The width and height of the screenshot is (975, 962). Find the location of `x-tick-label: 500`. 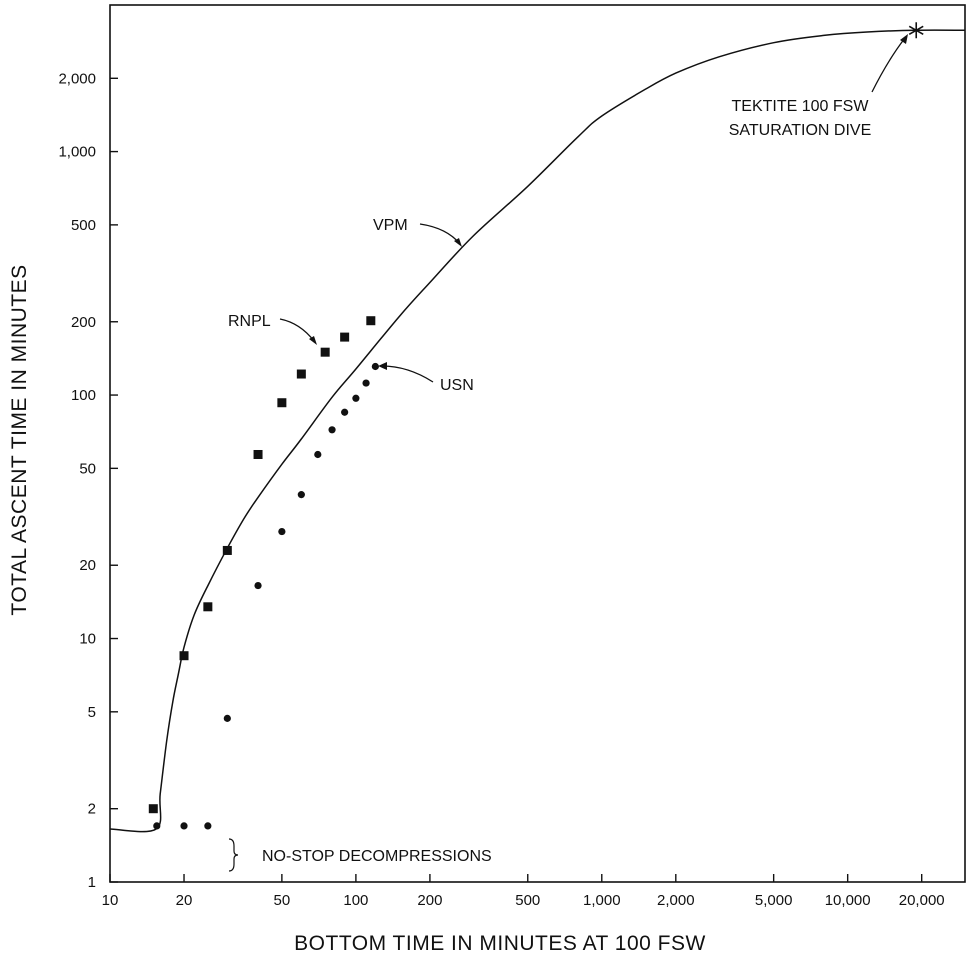

x-tick-label: 500 is located at coordinates (527, 900).